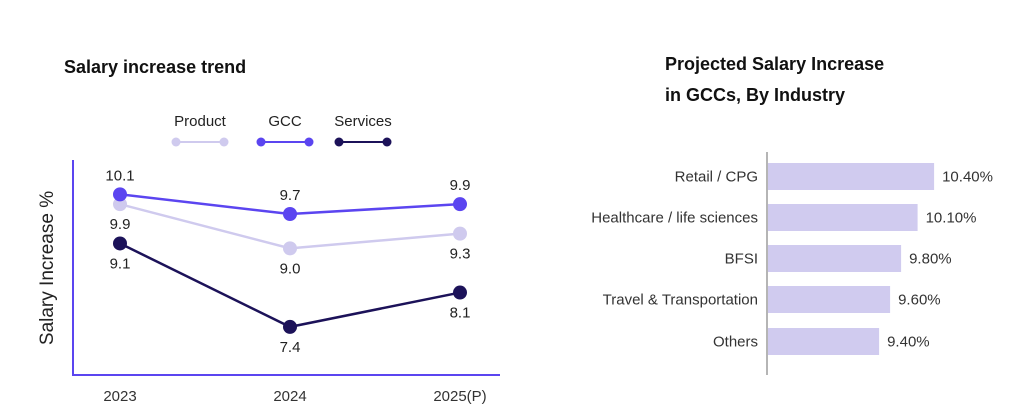  Describe the element at coordinates (119, 396) in the screenshot. I see `x-tick-label-2023: 2023` at that location.